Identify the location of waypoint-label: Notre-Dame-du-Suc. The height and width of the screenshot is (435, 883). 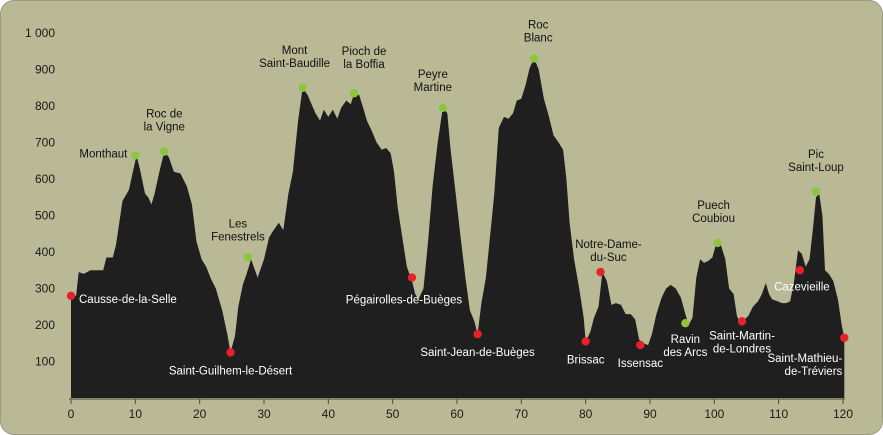
(608, 251).